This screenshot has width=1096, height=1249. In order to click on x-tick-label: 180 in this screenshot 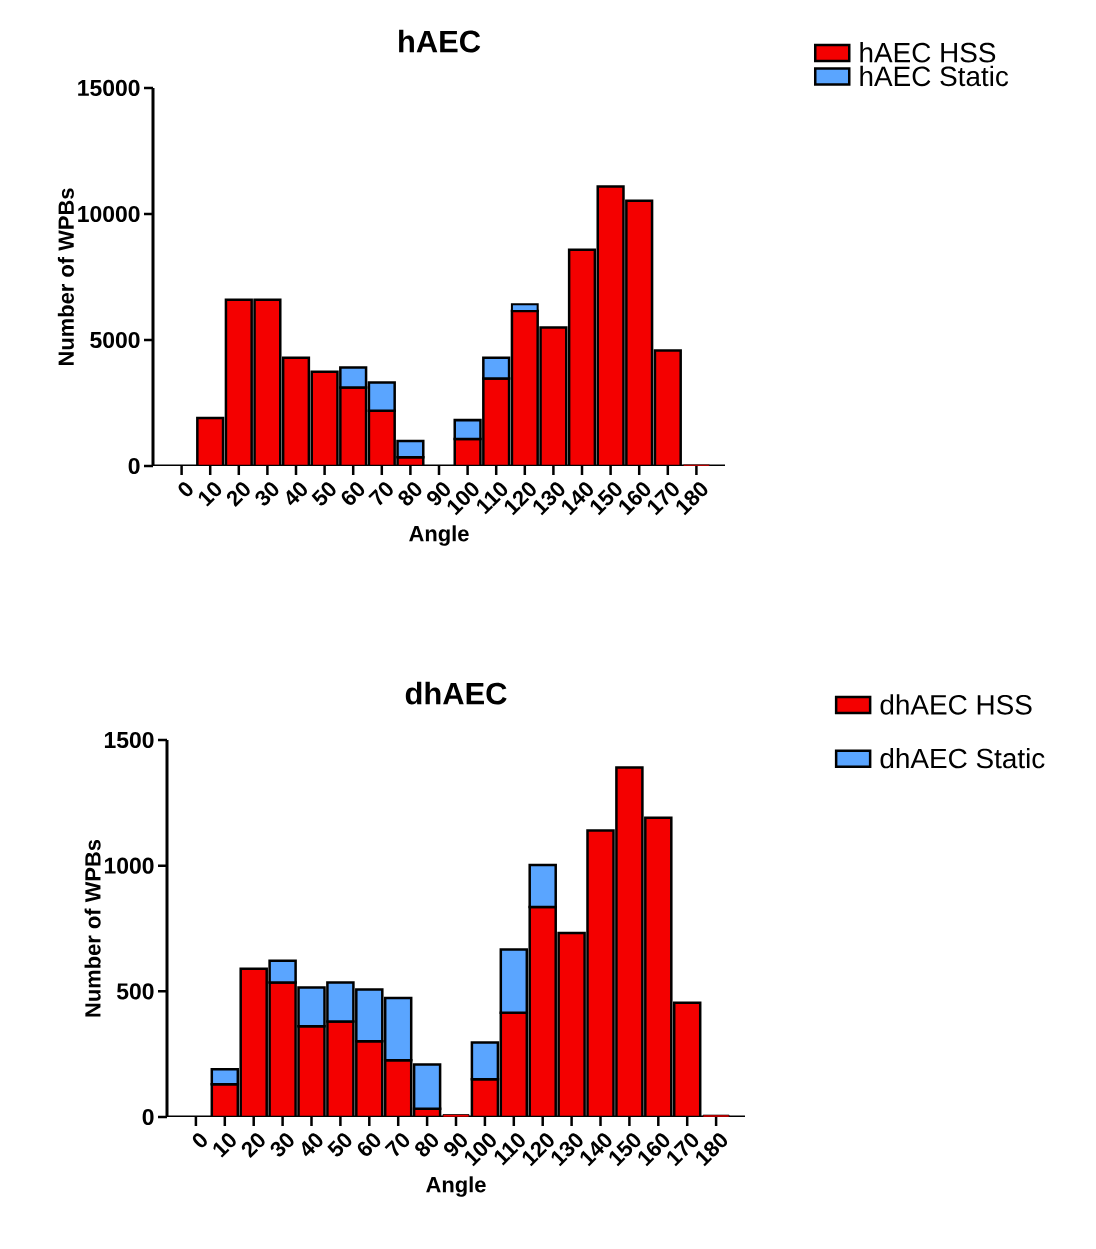, I will do `click(712, 1150)`.